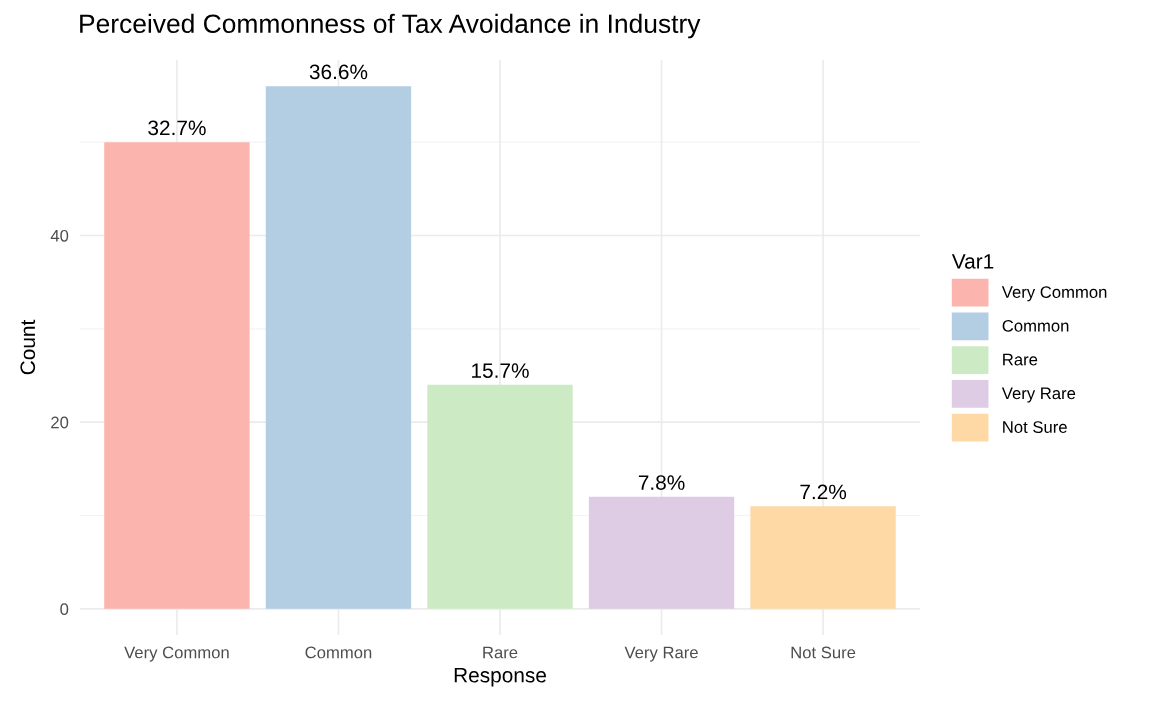 The width and height of the screenshot is (1150, 710). What do you see at coordinates (1038, 395) in the screenshot?
I see `legend-label: Very Rare` at bounding box center [1038, 395].